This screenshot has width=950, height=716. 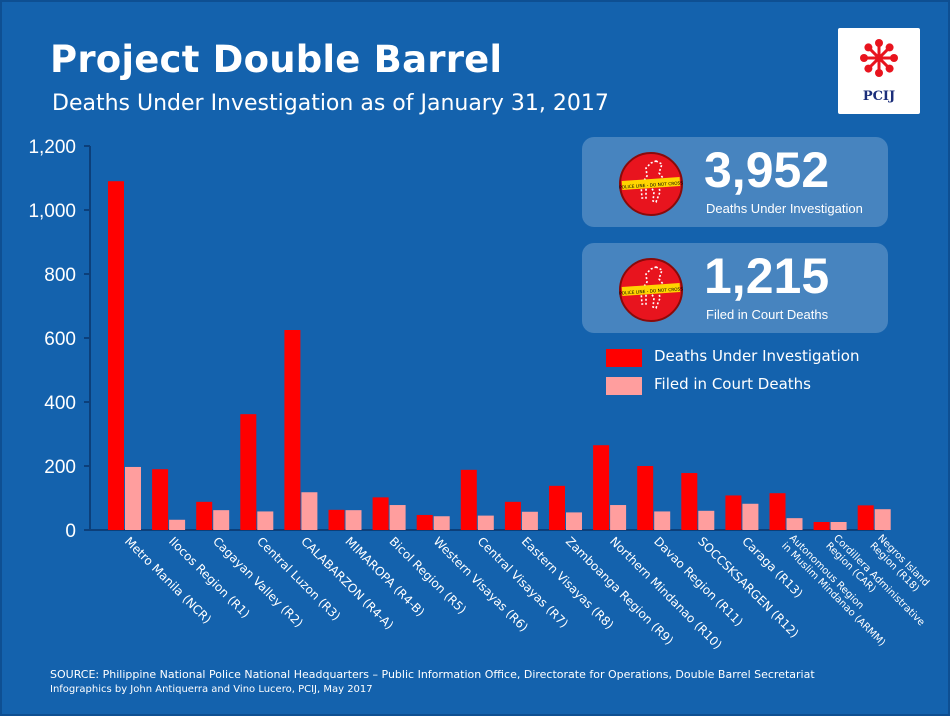 I want to click on y-tick-label: 800, so click(x=60, y=275).